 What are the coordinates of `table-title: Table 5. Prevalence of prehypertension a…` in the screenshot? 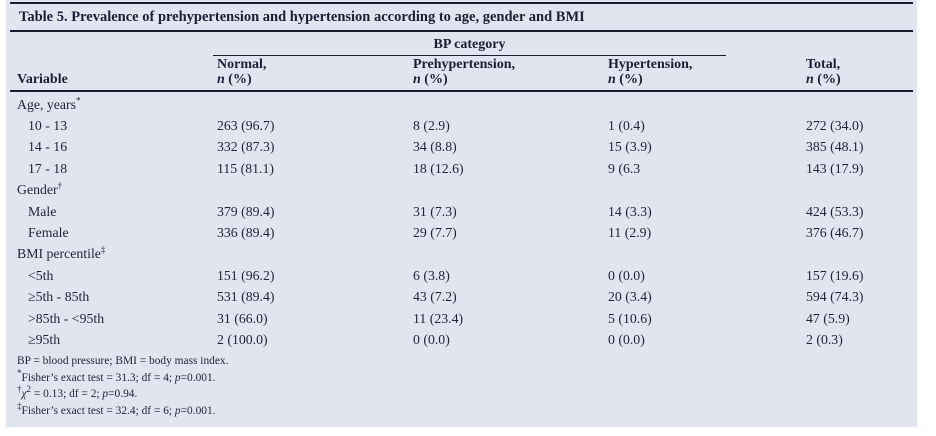 It's located at (302, 17).